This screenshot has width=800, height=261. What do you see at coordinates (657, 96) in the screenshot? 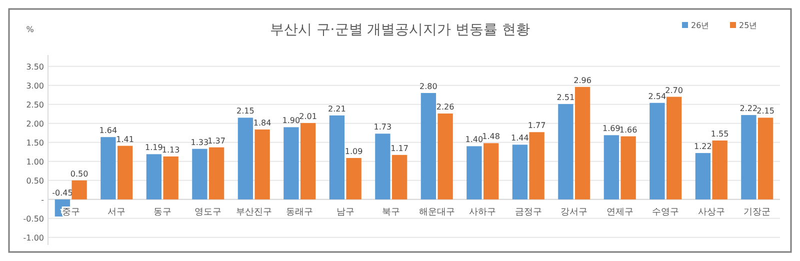
I see `data-label: 2.54` at bounding box center [657, 96].